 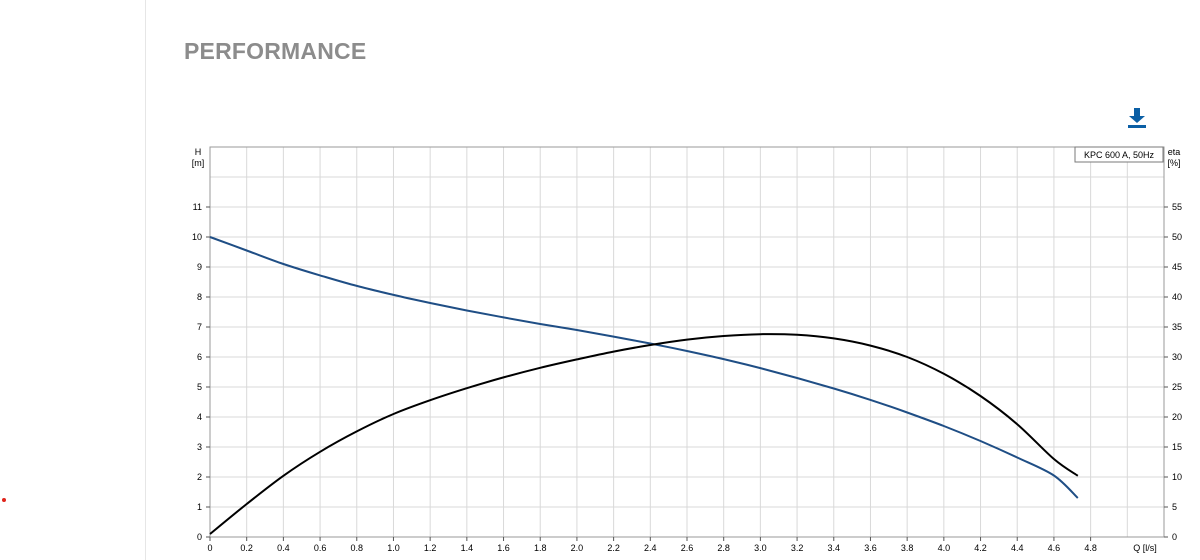 I want to click on y-right-tick-label: 5, so click(x=1174, y=507).